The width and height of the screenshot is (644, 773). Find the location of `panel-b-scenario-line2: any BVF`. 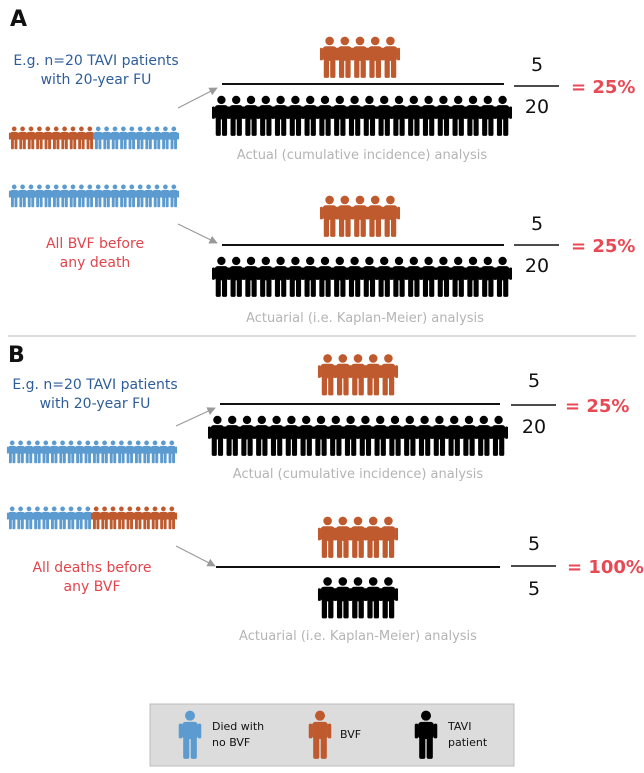

panel-b-scenario-line2: any BVF is located at coordinates (92, 587).